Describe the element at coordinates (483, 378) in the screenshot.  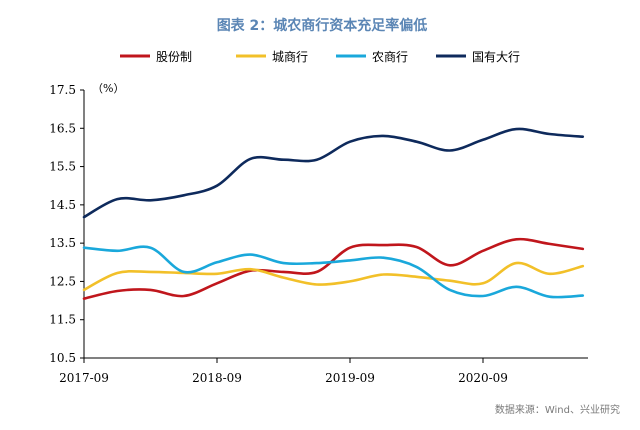
I see `x-tick-label: 2020-09` at that location.